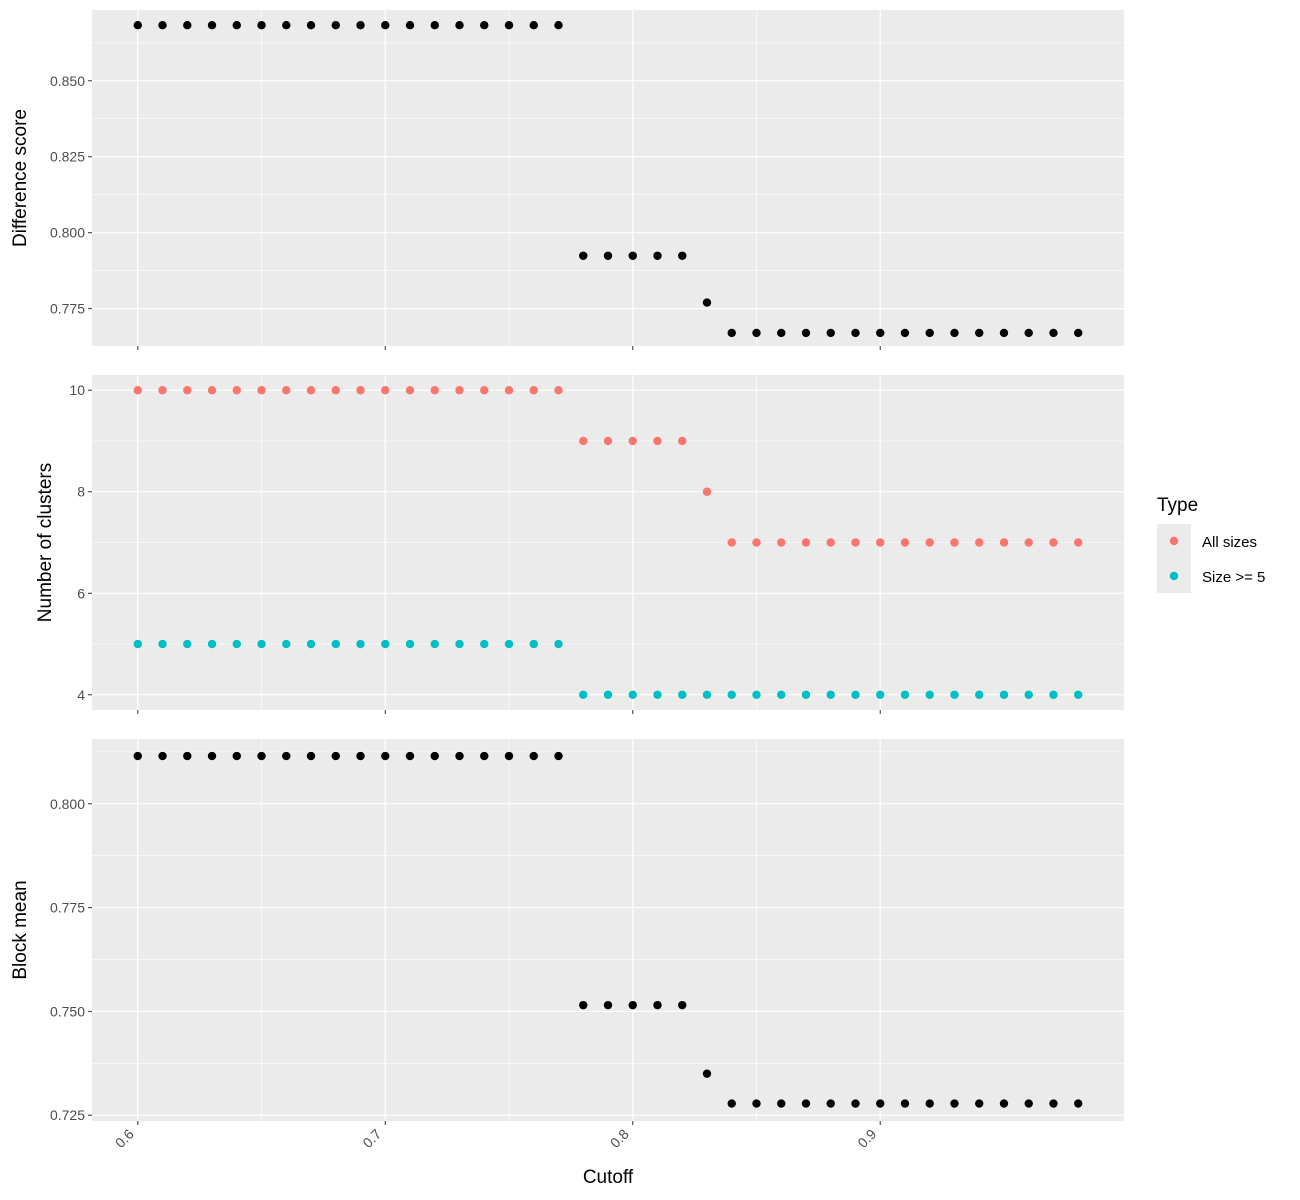  What do you see at coordinates (67, 1115) in the screenshot?
I see `y-tick-label: 0.725` at bounding box center [67, 1115].